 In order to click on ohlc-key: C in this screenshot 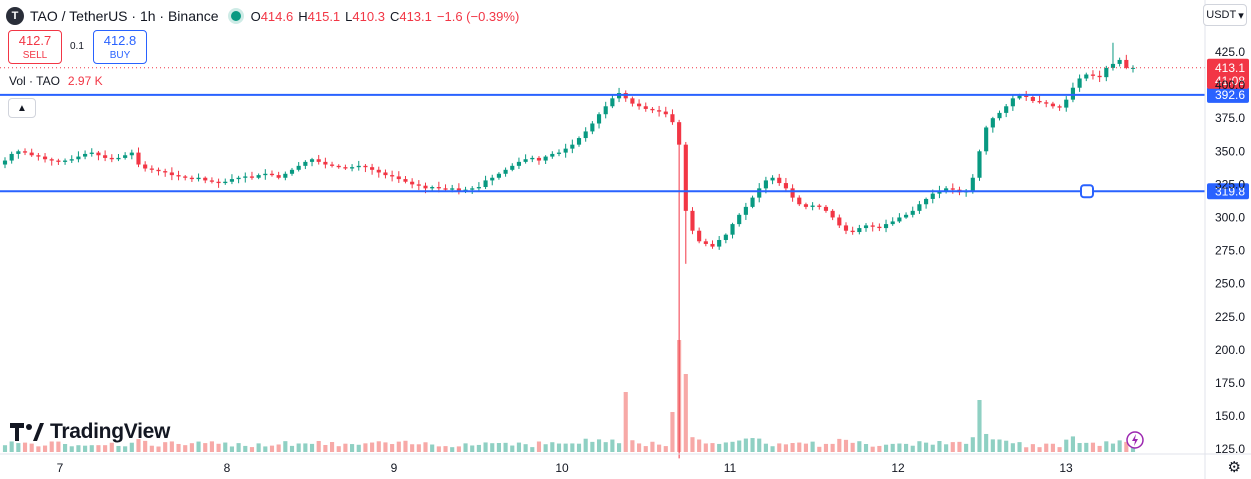, I will do `click(394, 16)`.